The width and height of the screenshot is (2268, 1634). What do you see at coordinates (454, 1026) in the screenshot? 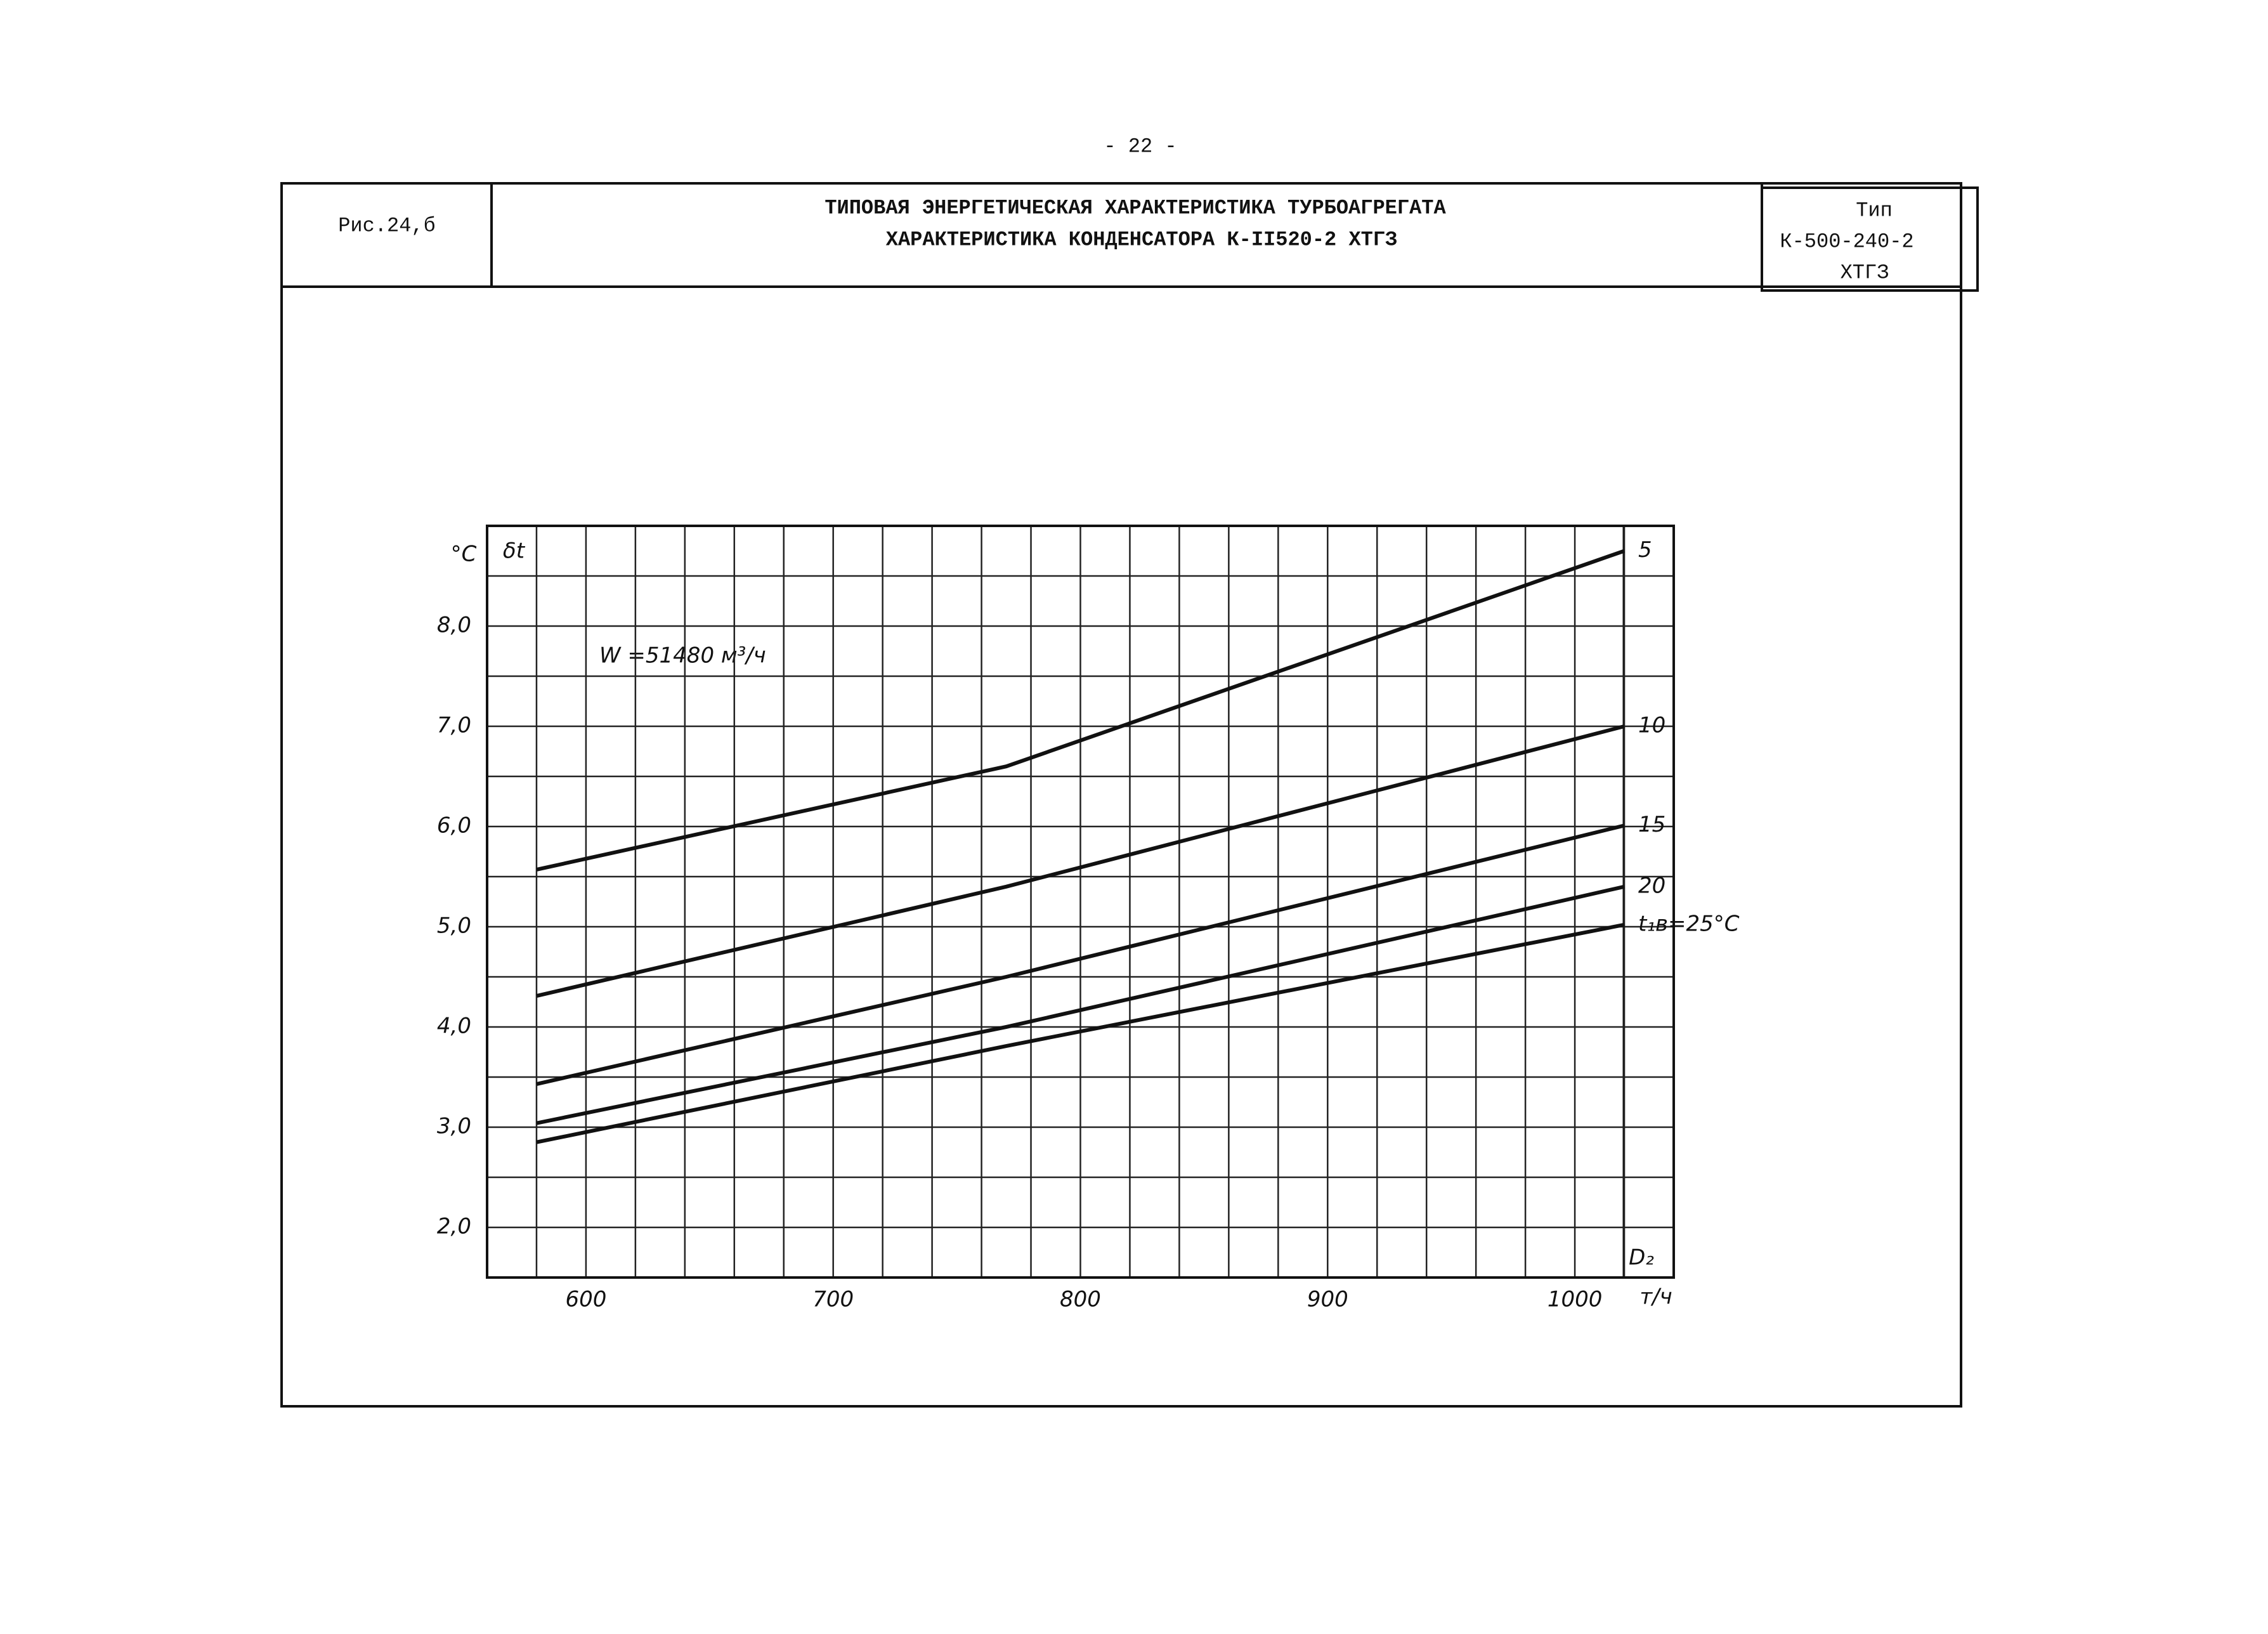
I see `y-tick-label: 4,0` at bounding box center [454, 1026].